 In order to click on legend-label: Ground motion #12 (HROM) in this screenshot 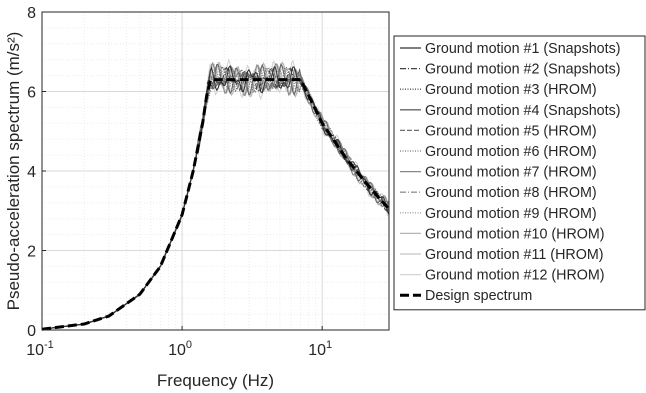, I will do `click(515, 276)`.